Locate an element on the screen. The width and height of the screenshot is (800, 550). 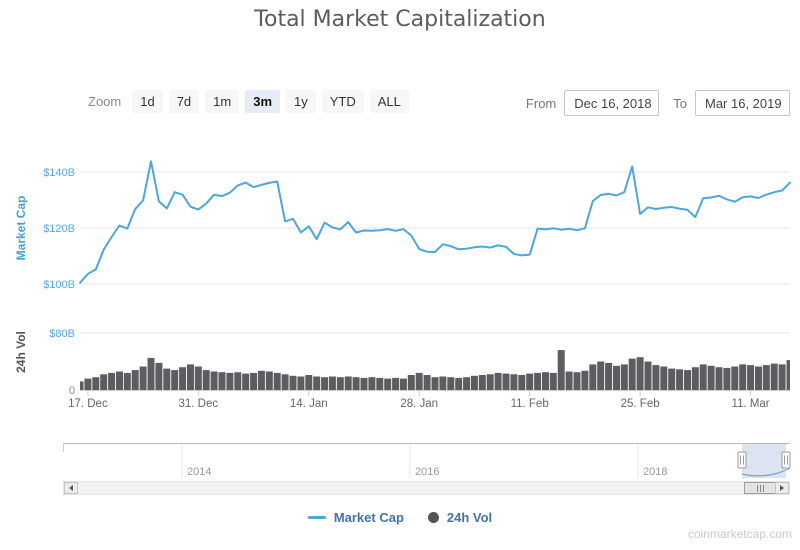
zoom-button-all: ALL is located at coordinates (389, 101).